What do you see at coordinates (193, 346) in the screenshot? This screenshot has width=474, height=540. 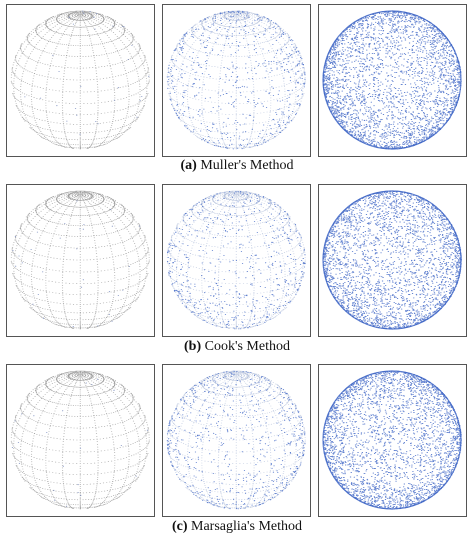 I see `caption-label: (b)` at bounding box center [193, 346].